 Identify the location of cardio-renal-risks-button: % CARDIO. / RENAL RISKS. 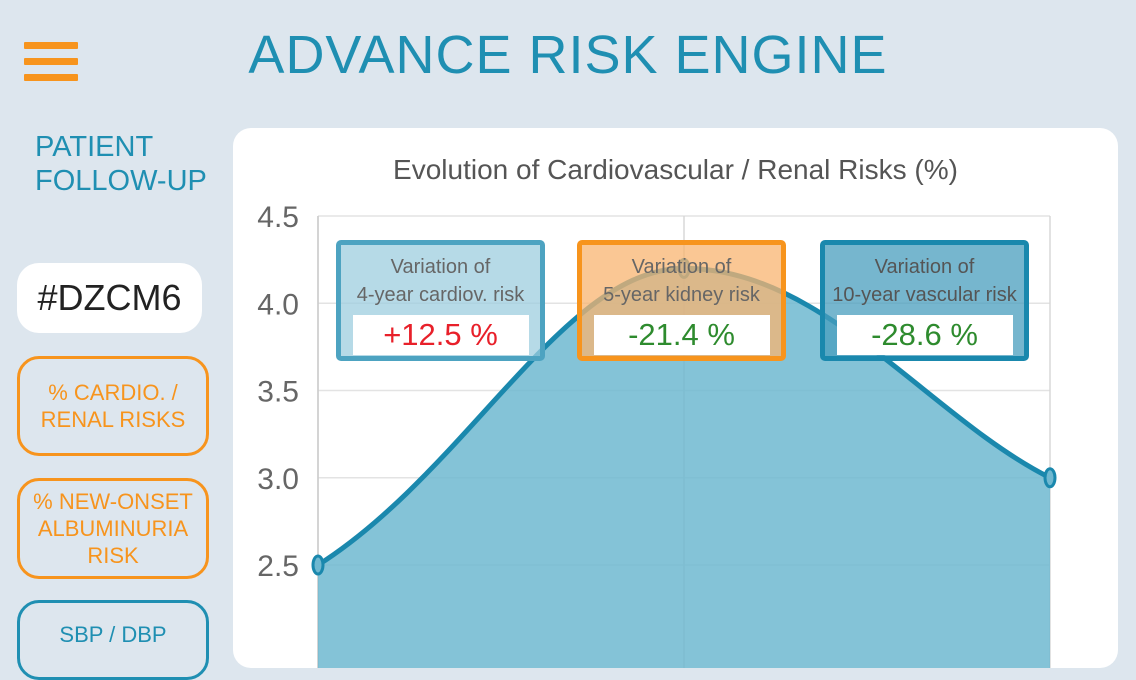
(113, 406).